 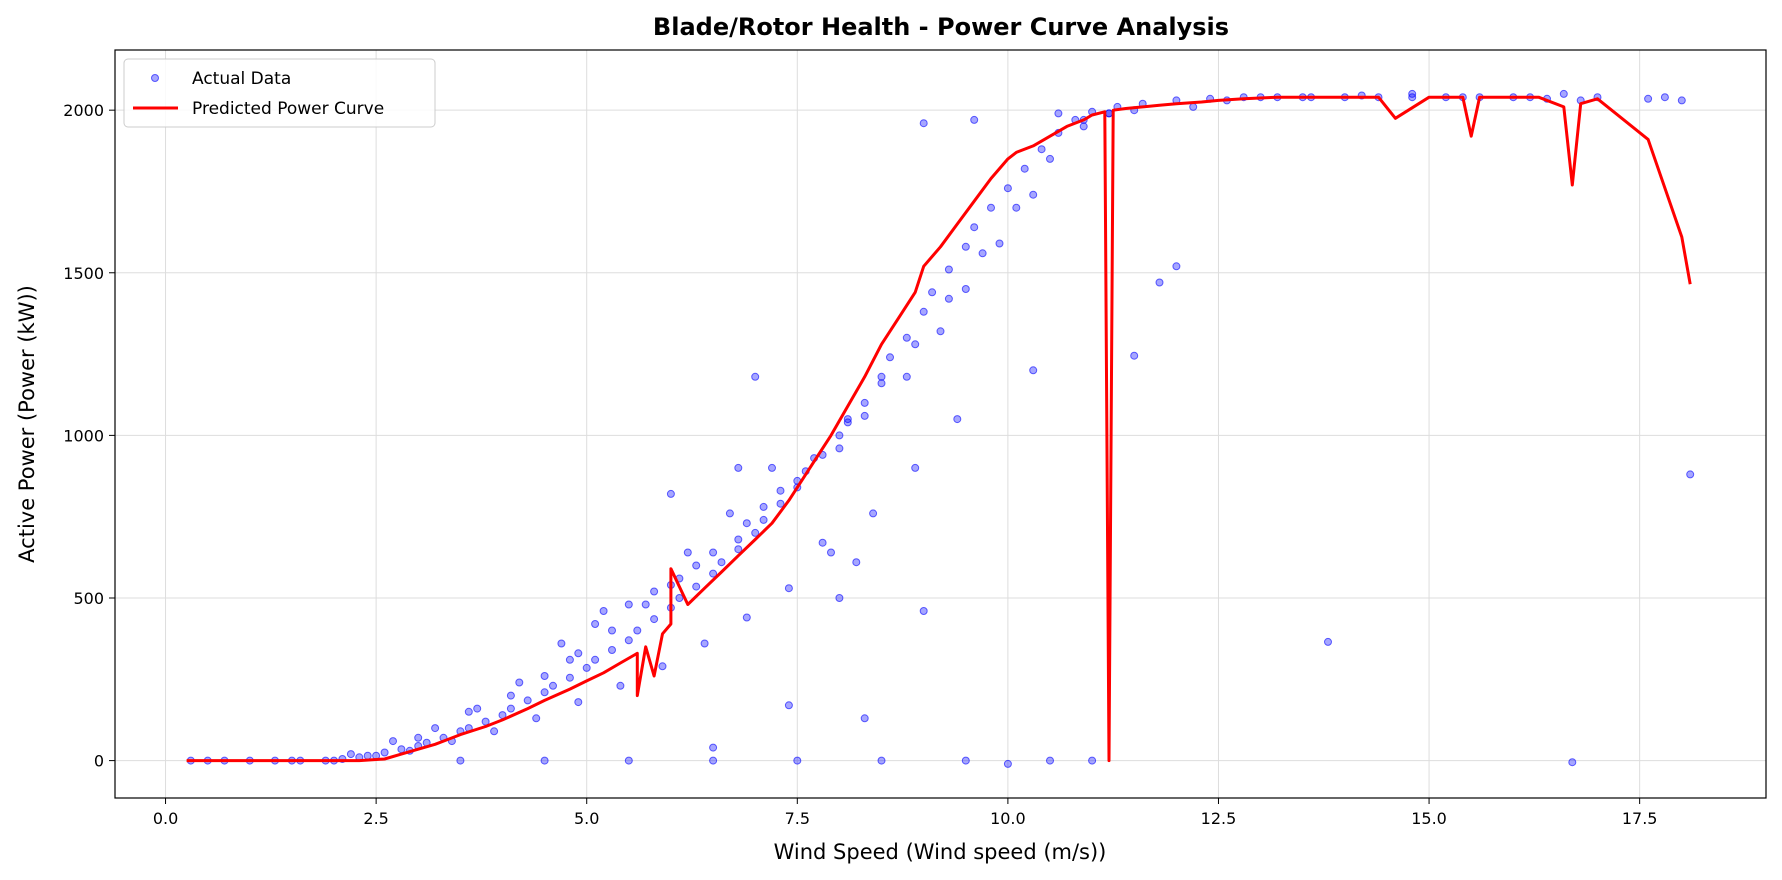 I want to click on legend: Actual Data Predicted Power Curve, so click(x=279, y=93).